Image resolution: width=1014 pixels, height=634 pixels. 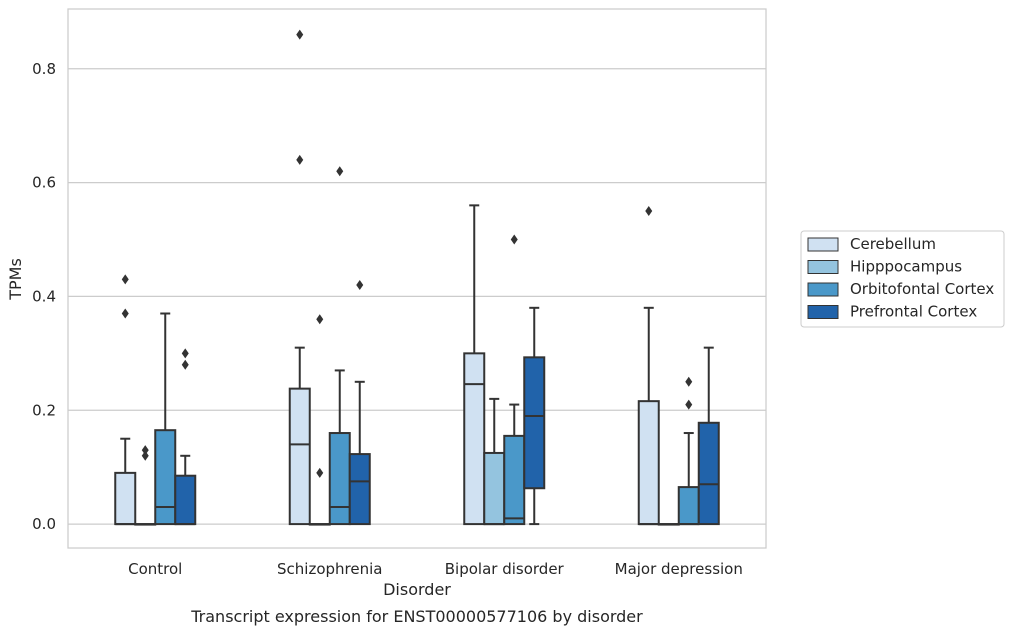 What do you see at coordinates (922, 289) in the screenshot?
I see `legend-label: Orbitofontal Cortex` at bounding box center [922, 289].